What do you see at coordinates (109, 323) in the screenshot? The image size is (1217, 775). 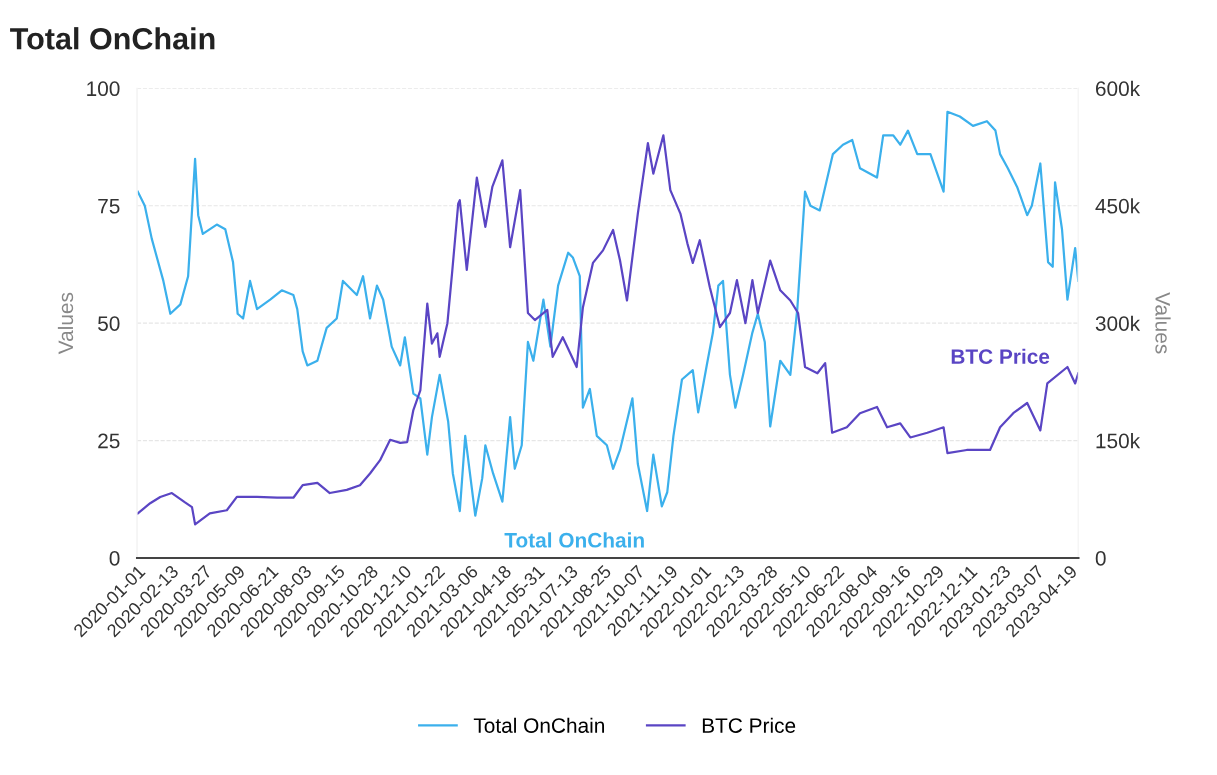 I see `y-tick-label: 50` at bounding box center [109, 323].